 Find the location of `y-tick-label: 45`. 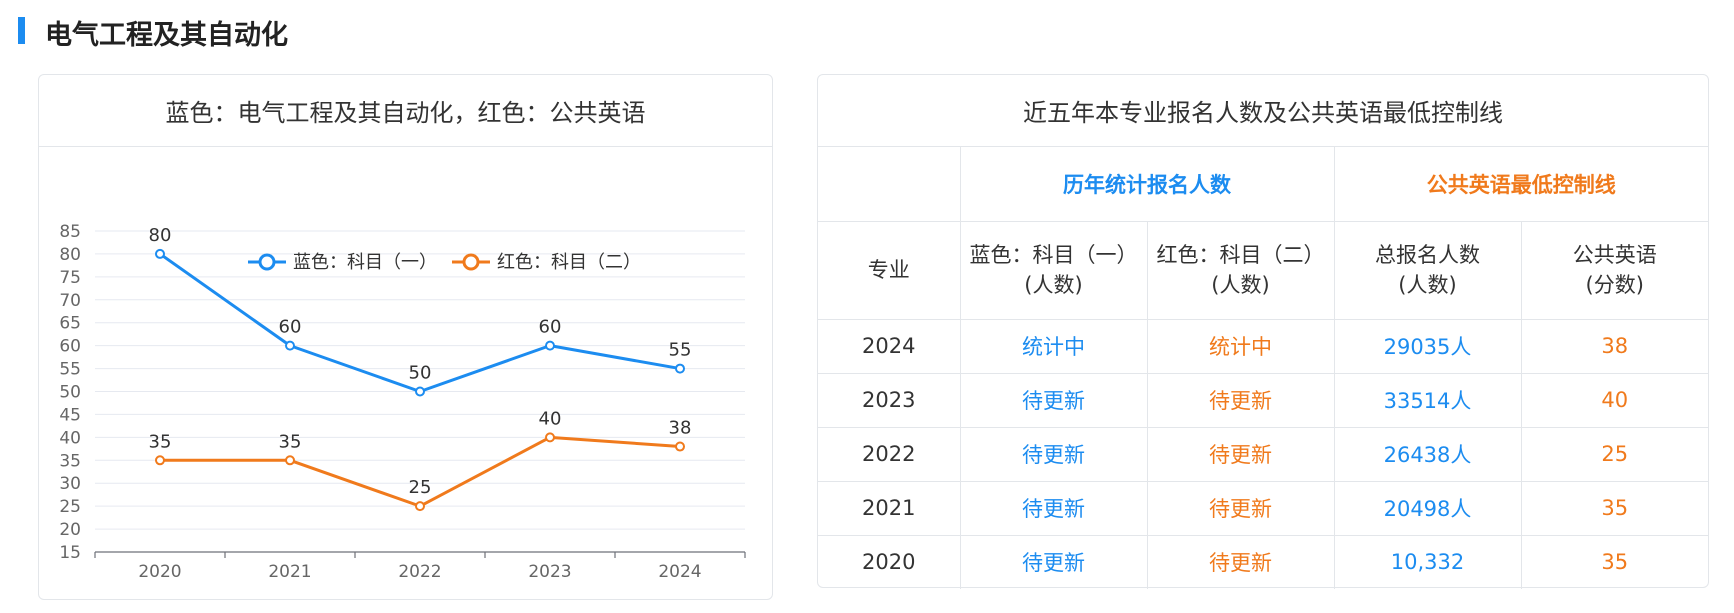

y-tick-label: 45 is located at coordinates (70, 415).